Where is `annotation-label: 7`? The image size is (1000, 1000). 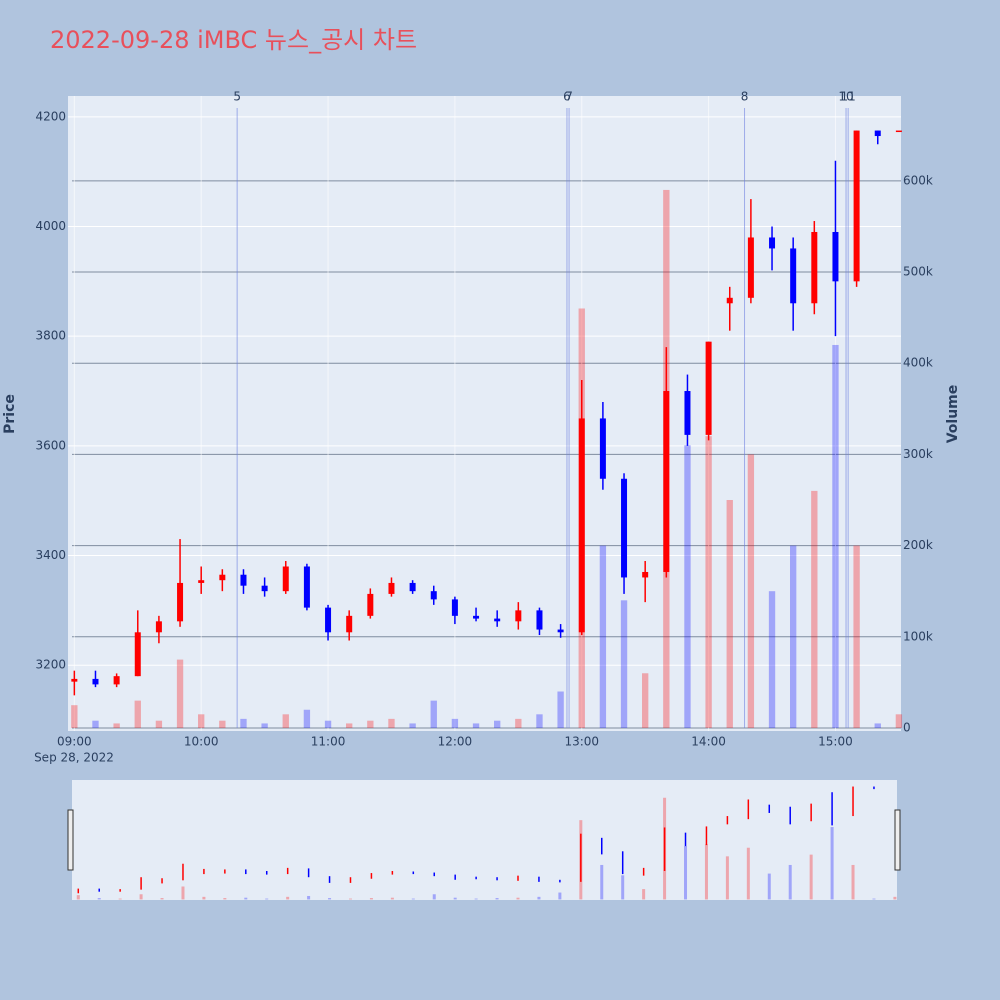
annotation-label: 7 is located at coordinates (569, 97).